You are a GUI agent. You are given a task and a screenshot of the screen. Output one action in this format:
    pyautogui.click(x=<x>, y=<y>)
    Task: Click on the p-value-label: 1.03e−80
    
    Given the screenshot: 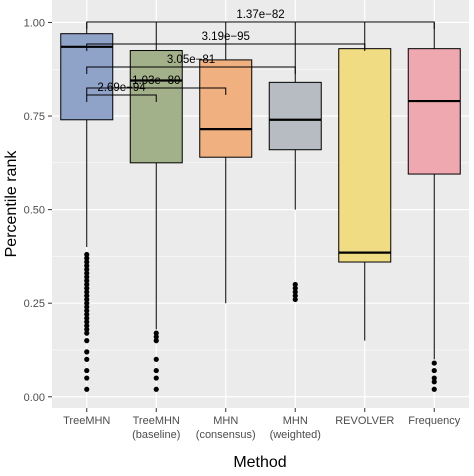 What is the action you would take?
    pyautogui.click(x=156, y=81)
    